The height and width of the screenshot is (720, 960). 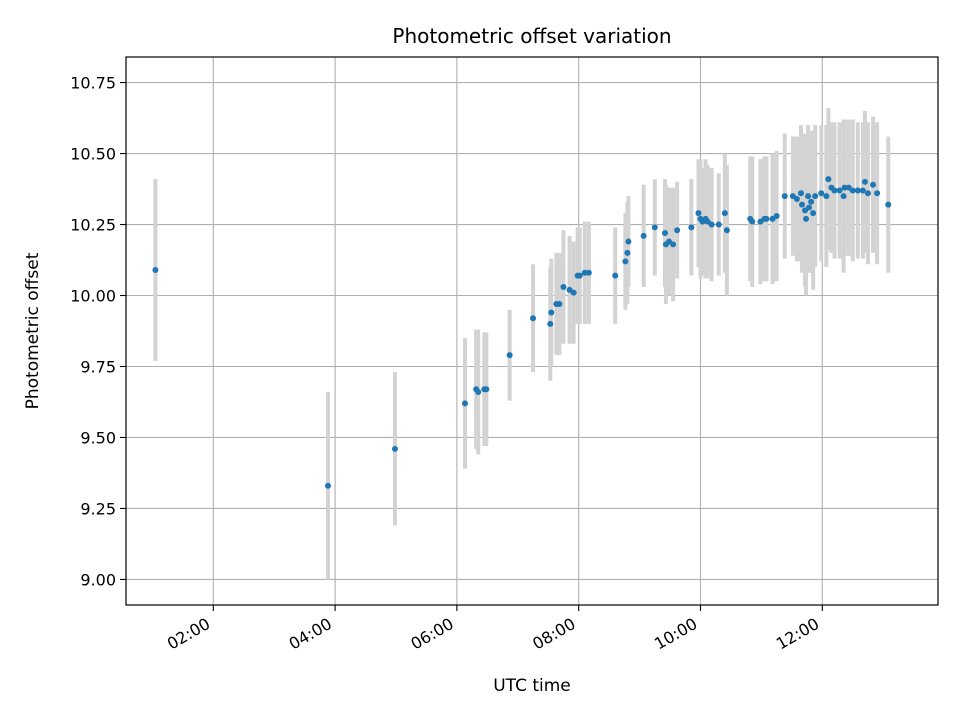 I want to click on chart-title: Photometric offset variation, so click(x=531, y=36).